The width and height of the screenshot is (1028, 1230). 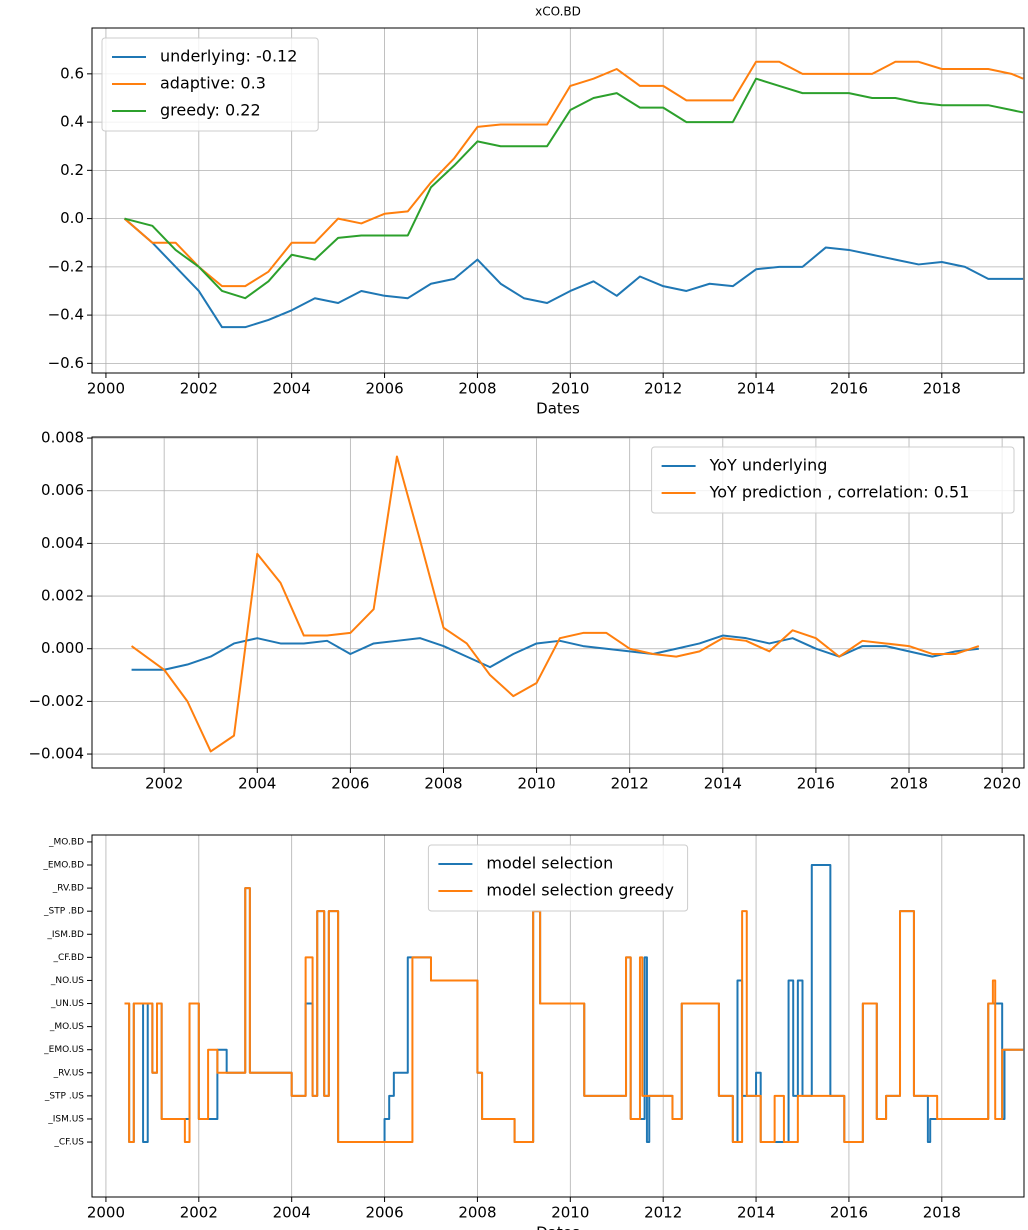 I want to click on legend-label: underlying: -0.12, so click(x=228, y=56).